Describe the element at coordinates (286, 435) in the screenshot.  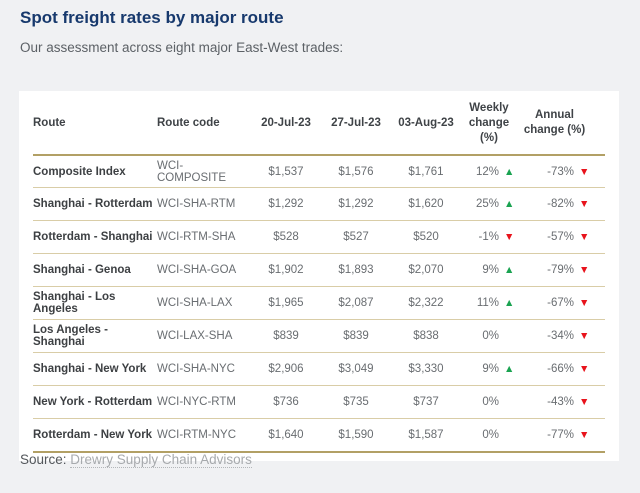
I see `rate-cell: $1,640` at that location.